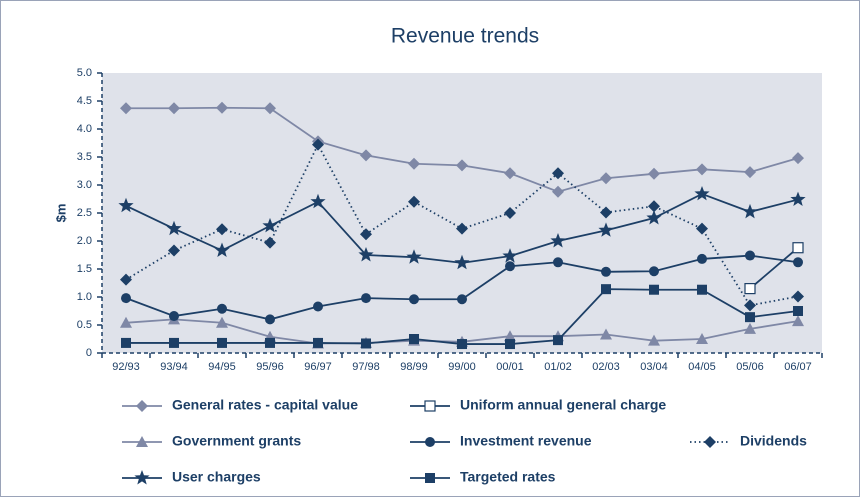 The width and height of the screenshot is (861, 498). Describe the element at coordinates (84, 101) in the screenshot. I see `y-tick-label: 4.5` at that location.